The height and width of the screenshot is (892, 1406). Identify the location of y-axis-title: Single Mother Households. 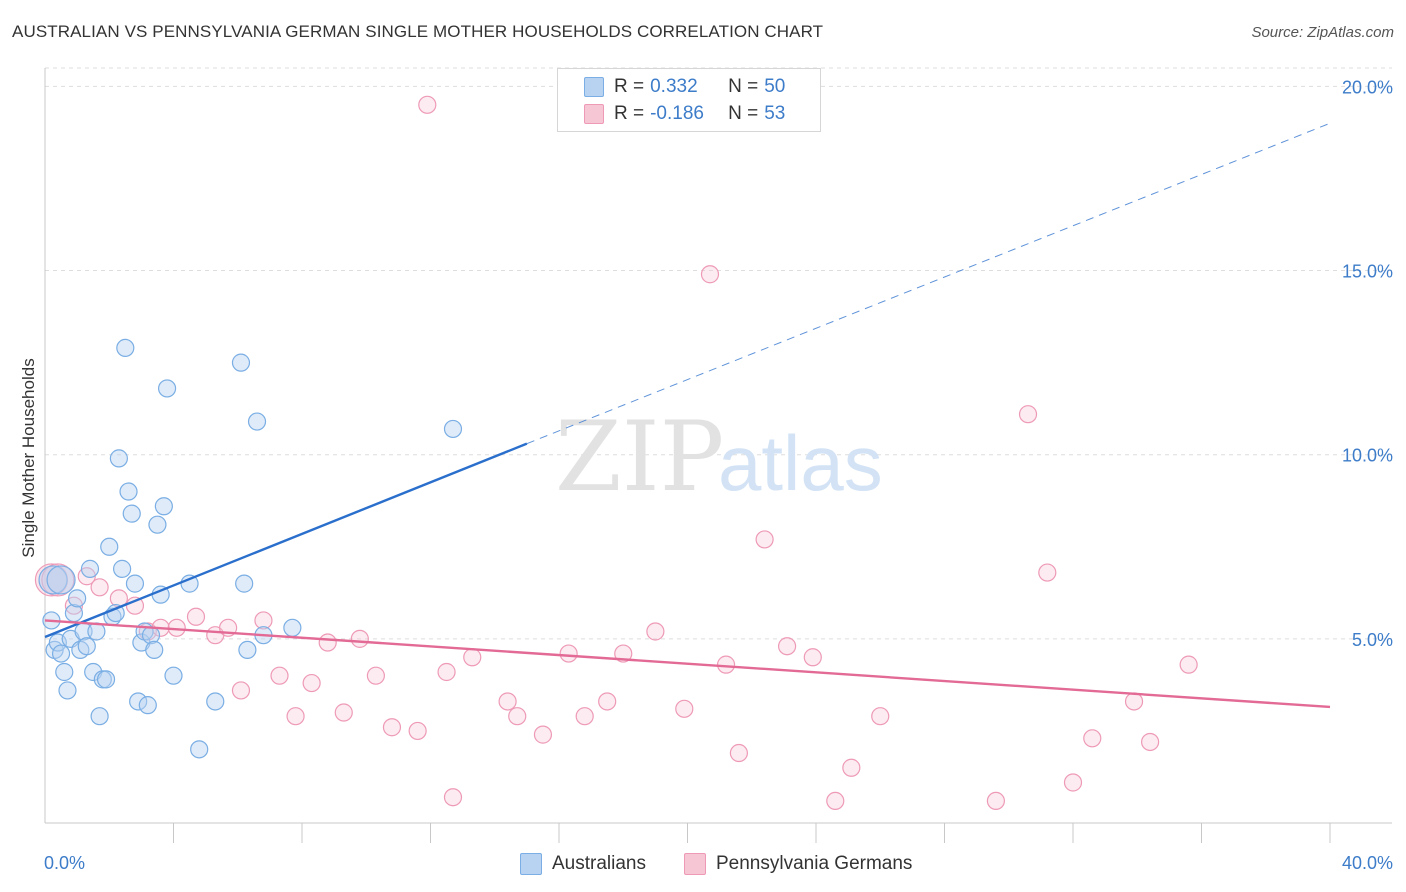
(28, 457).